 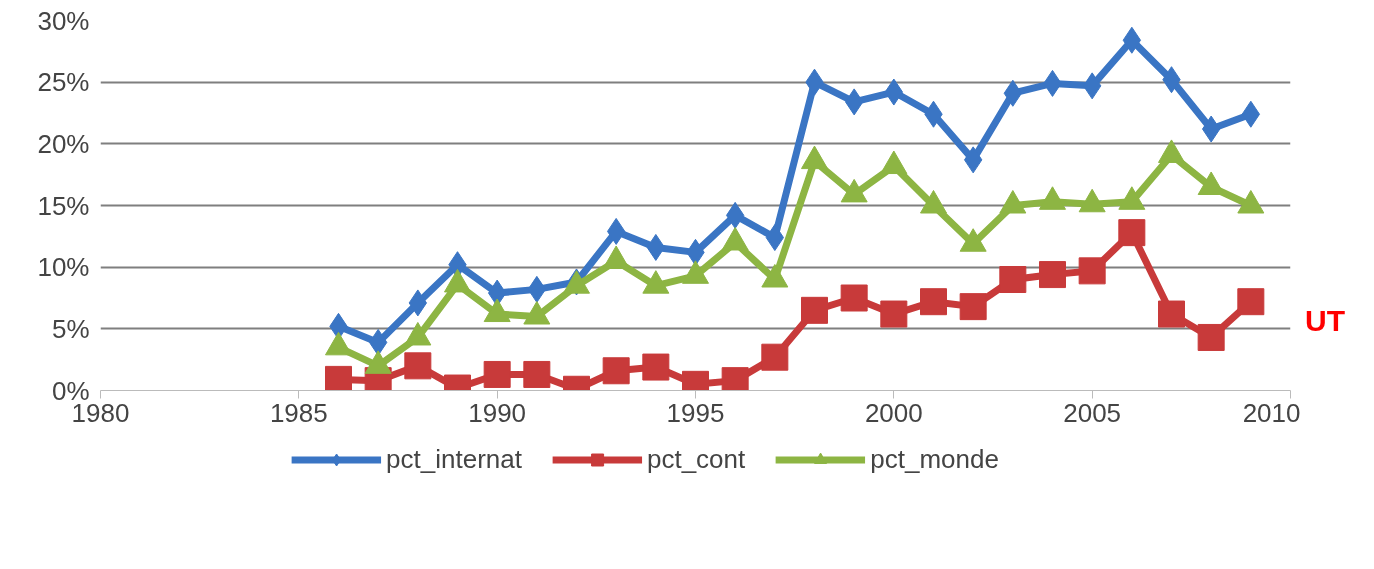 What do you see at coordinates (893, 412) in the screenshot?
I see `x-tick-label: 2000` at bounding box center [893, 412].